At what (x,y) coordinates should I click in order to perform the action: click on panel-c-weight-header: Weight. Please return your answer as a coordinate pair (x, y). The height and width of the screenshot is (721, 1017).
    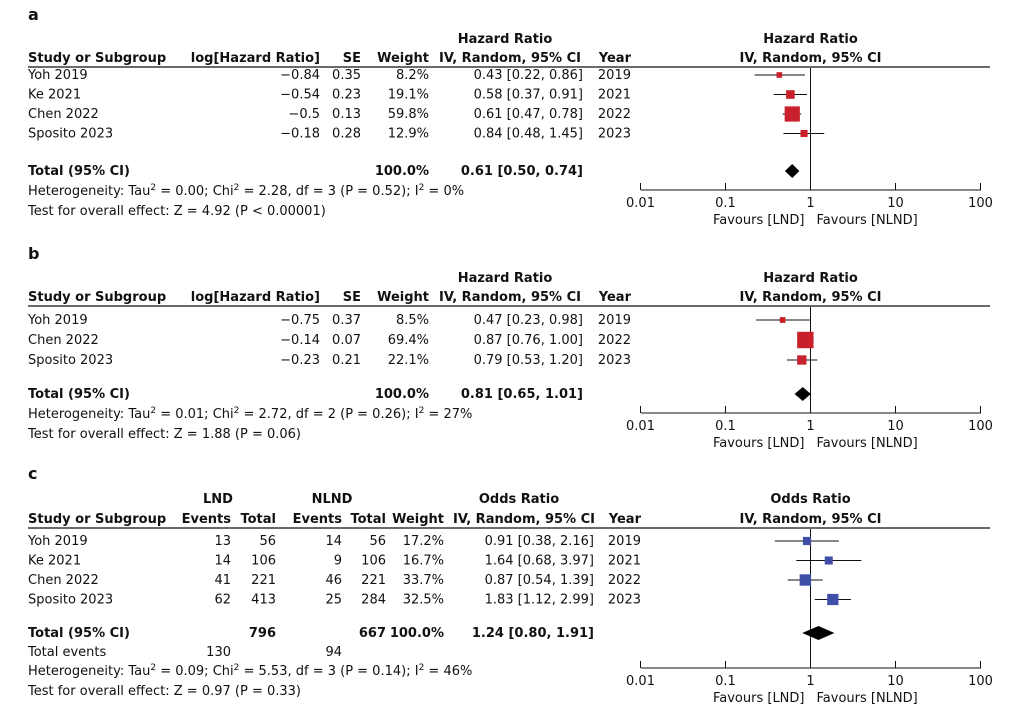
    Looking at the image, I should click on (418, 519).